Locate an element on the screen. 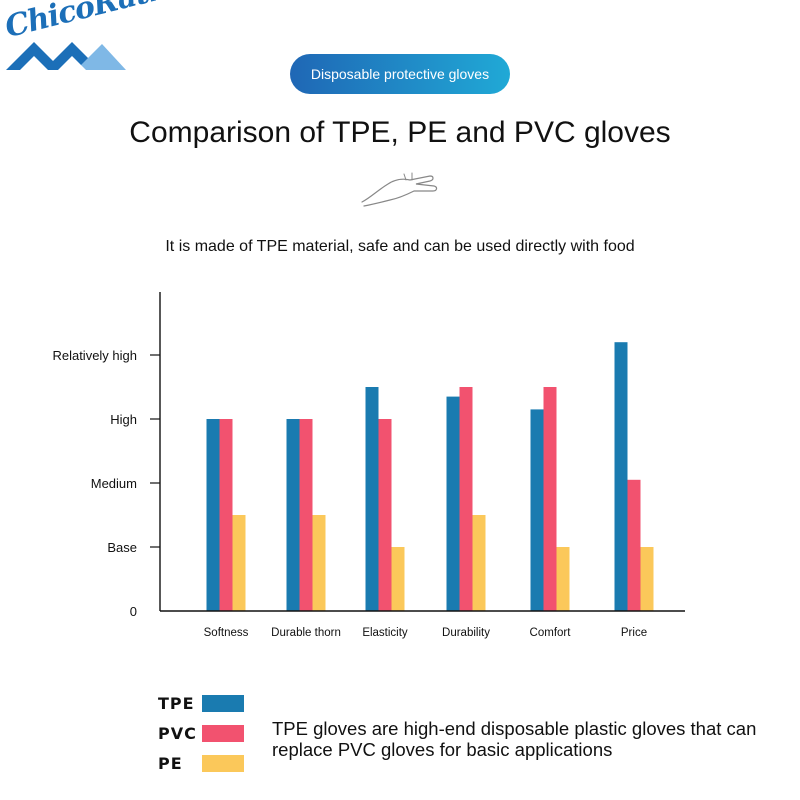  y-tick-label: Medium is located at coordinates (114, 483).